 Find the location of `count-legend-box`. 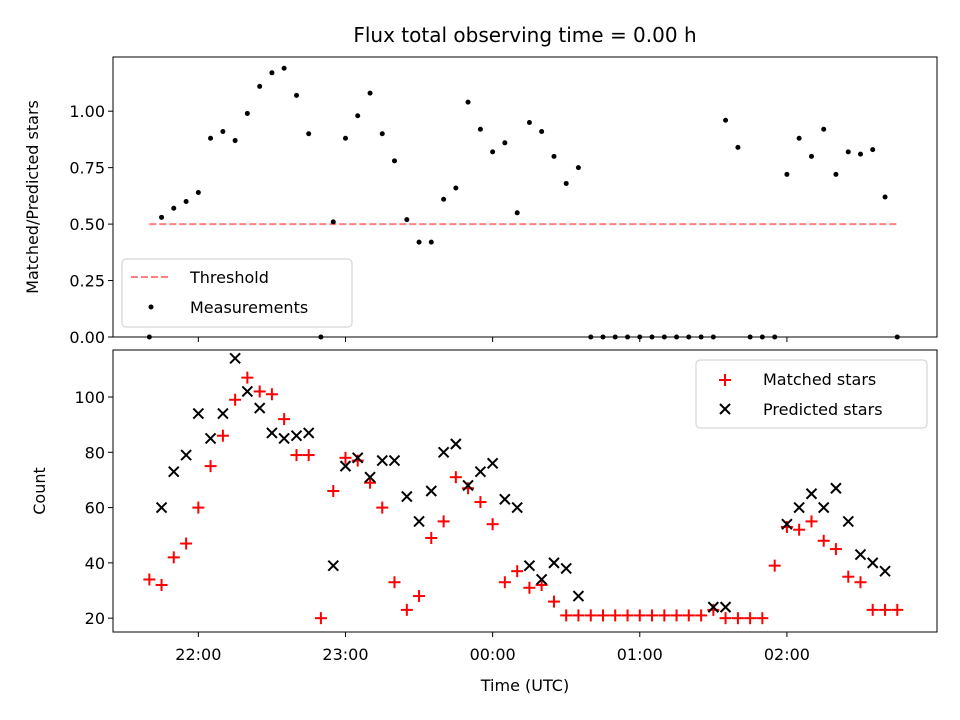

count-legend-box is located at coordinates (811, 394).